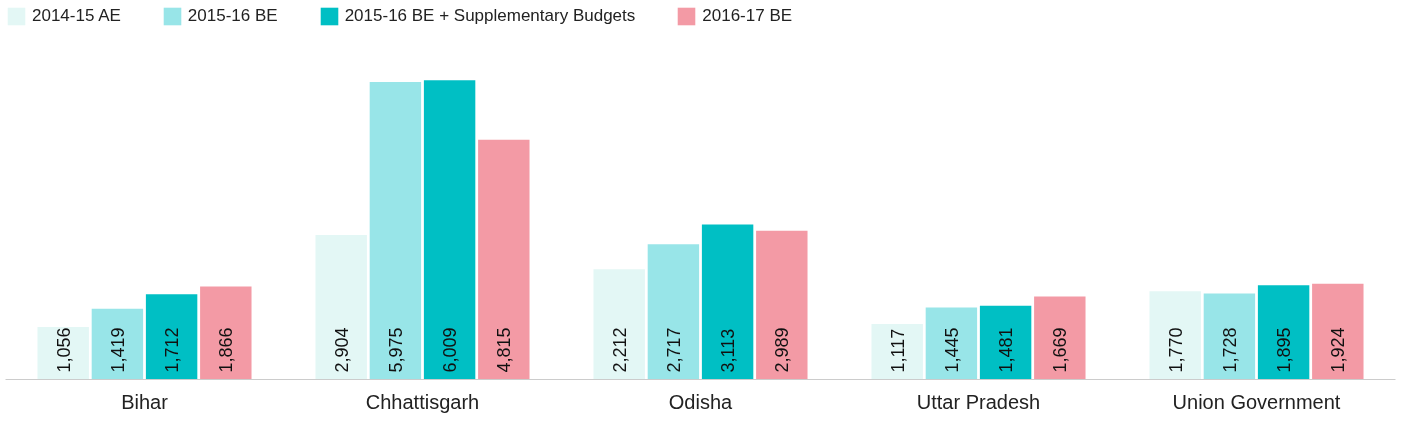 The width and height of the screenshot is (1413, 421). I want to click on data-label: 2,212, so click(619, 350).